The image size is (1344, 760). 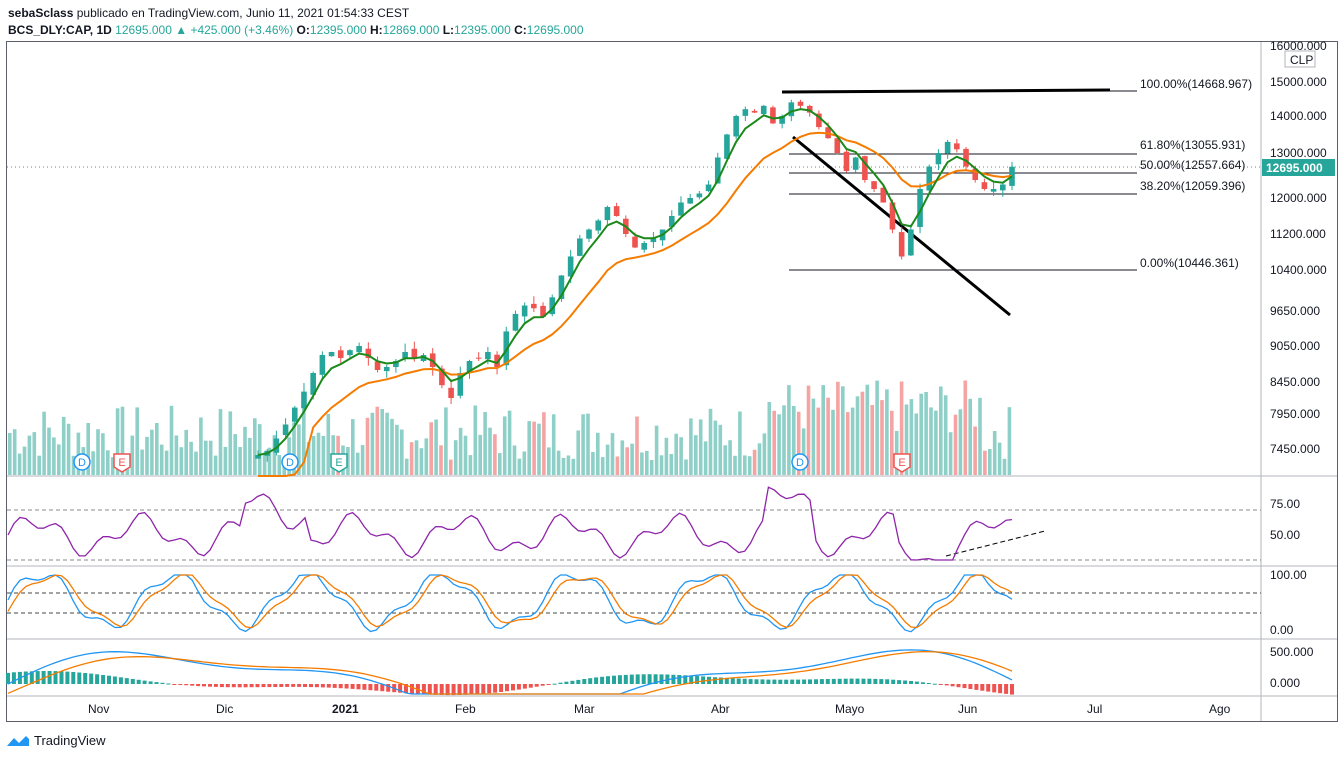 I want to click on fib-label-382: 38.20%(12059.396), so click(x=1192, y=186).